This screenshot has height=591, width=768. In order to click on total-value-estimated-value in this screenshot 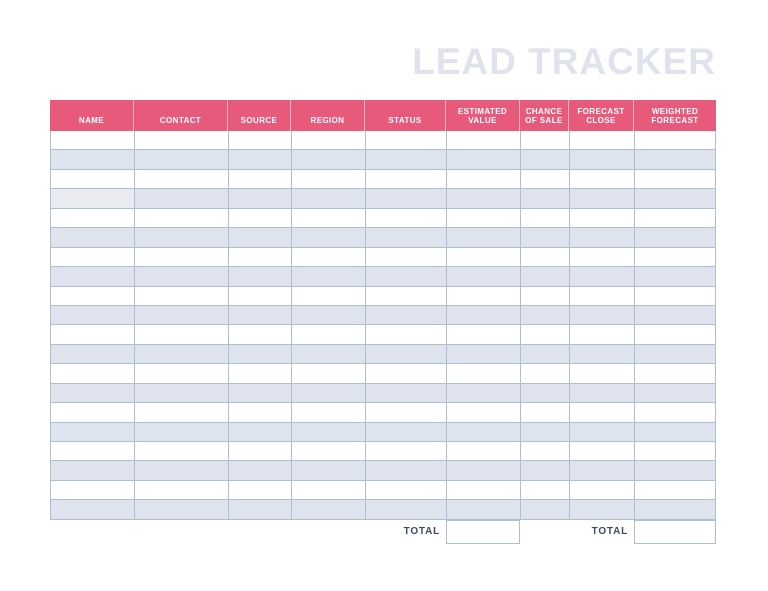, I will do `click(483, 531)`.